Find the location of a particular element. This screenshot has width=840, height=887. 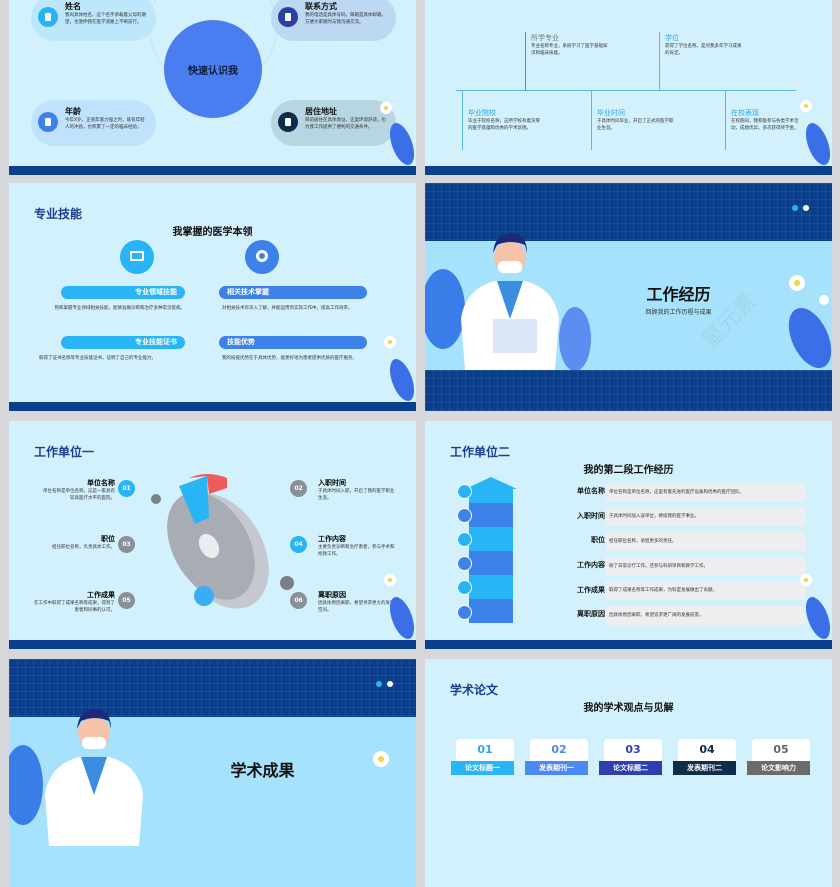

skill-label: 专业技能证书 is located at coordinates (123, 342).